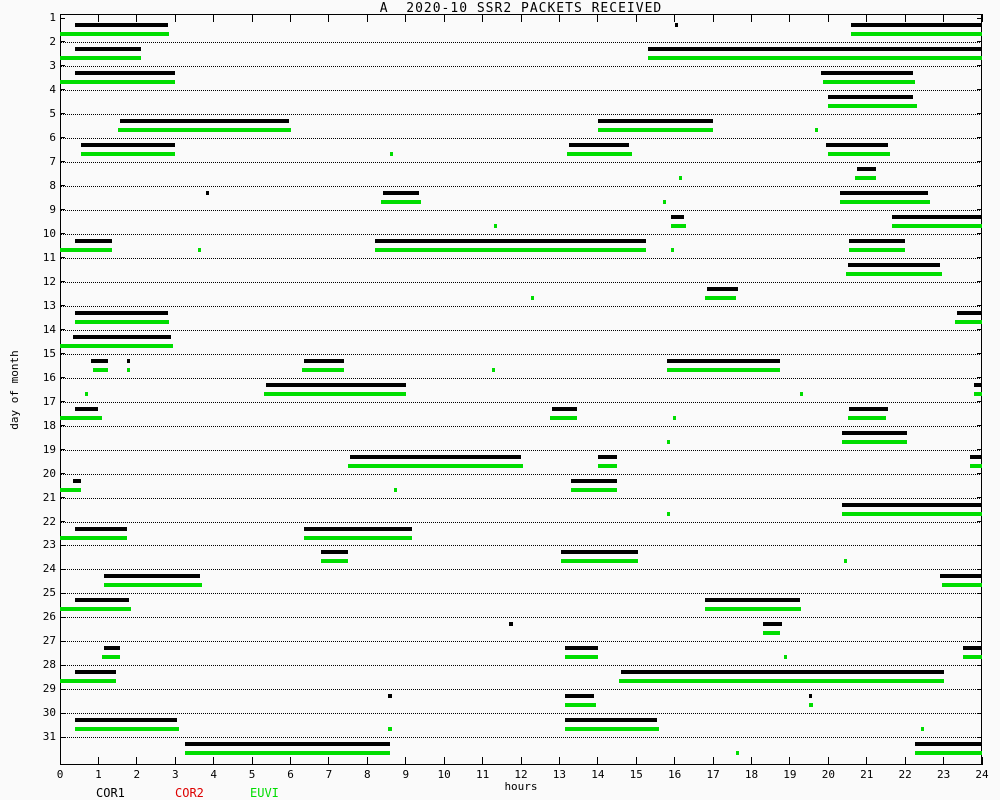 The image size is (1000, 800). I want to click on hour-tick-label: 24, so click(982, 774).